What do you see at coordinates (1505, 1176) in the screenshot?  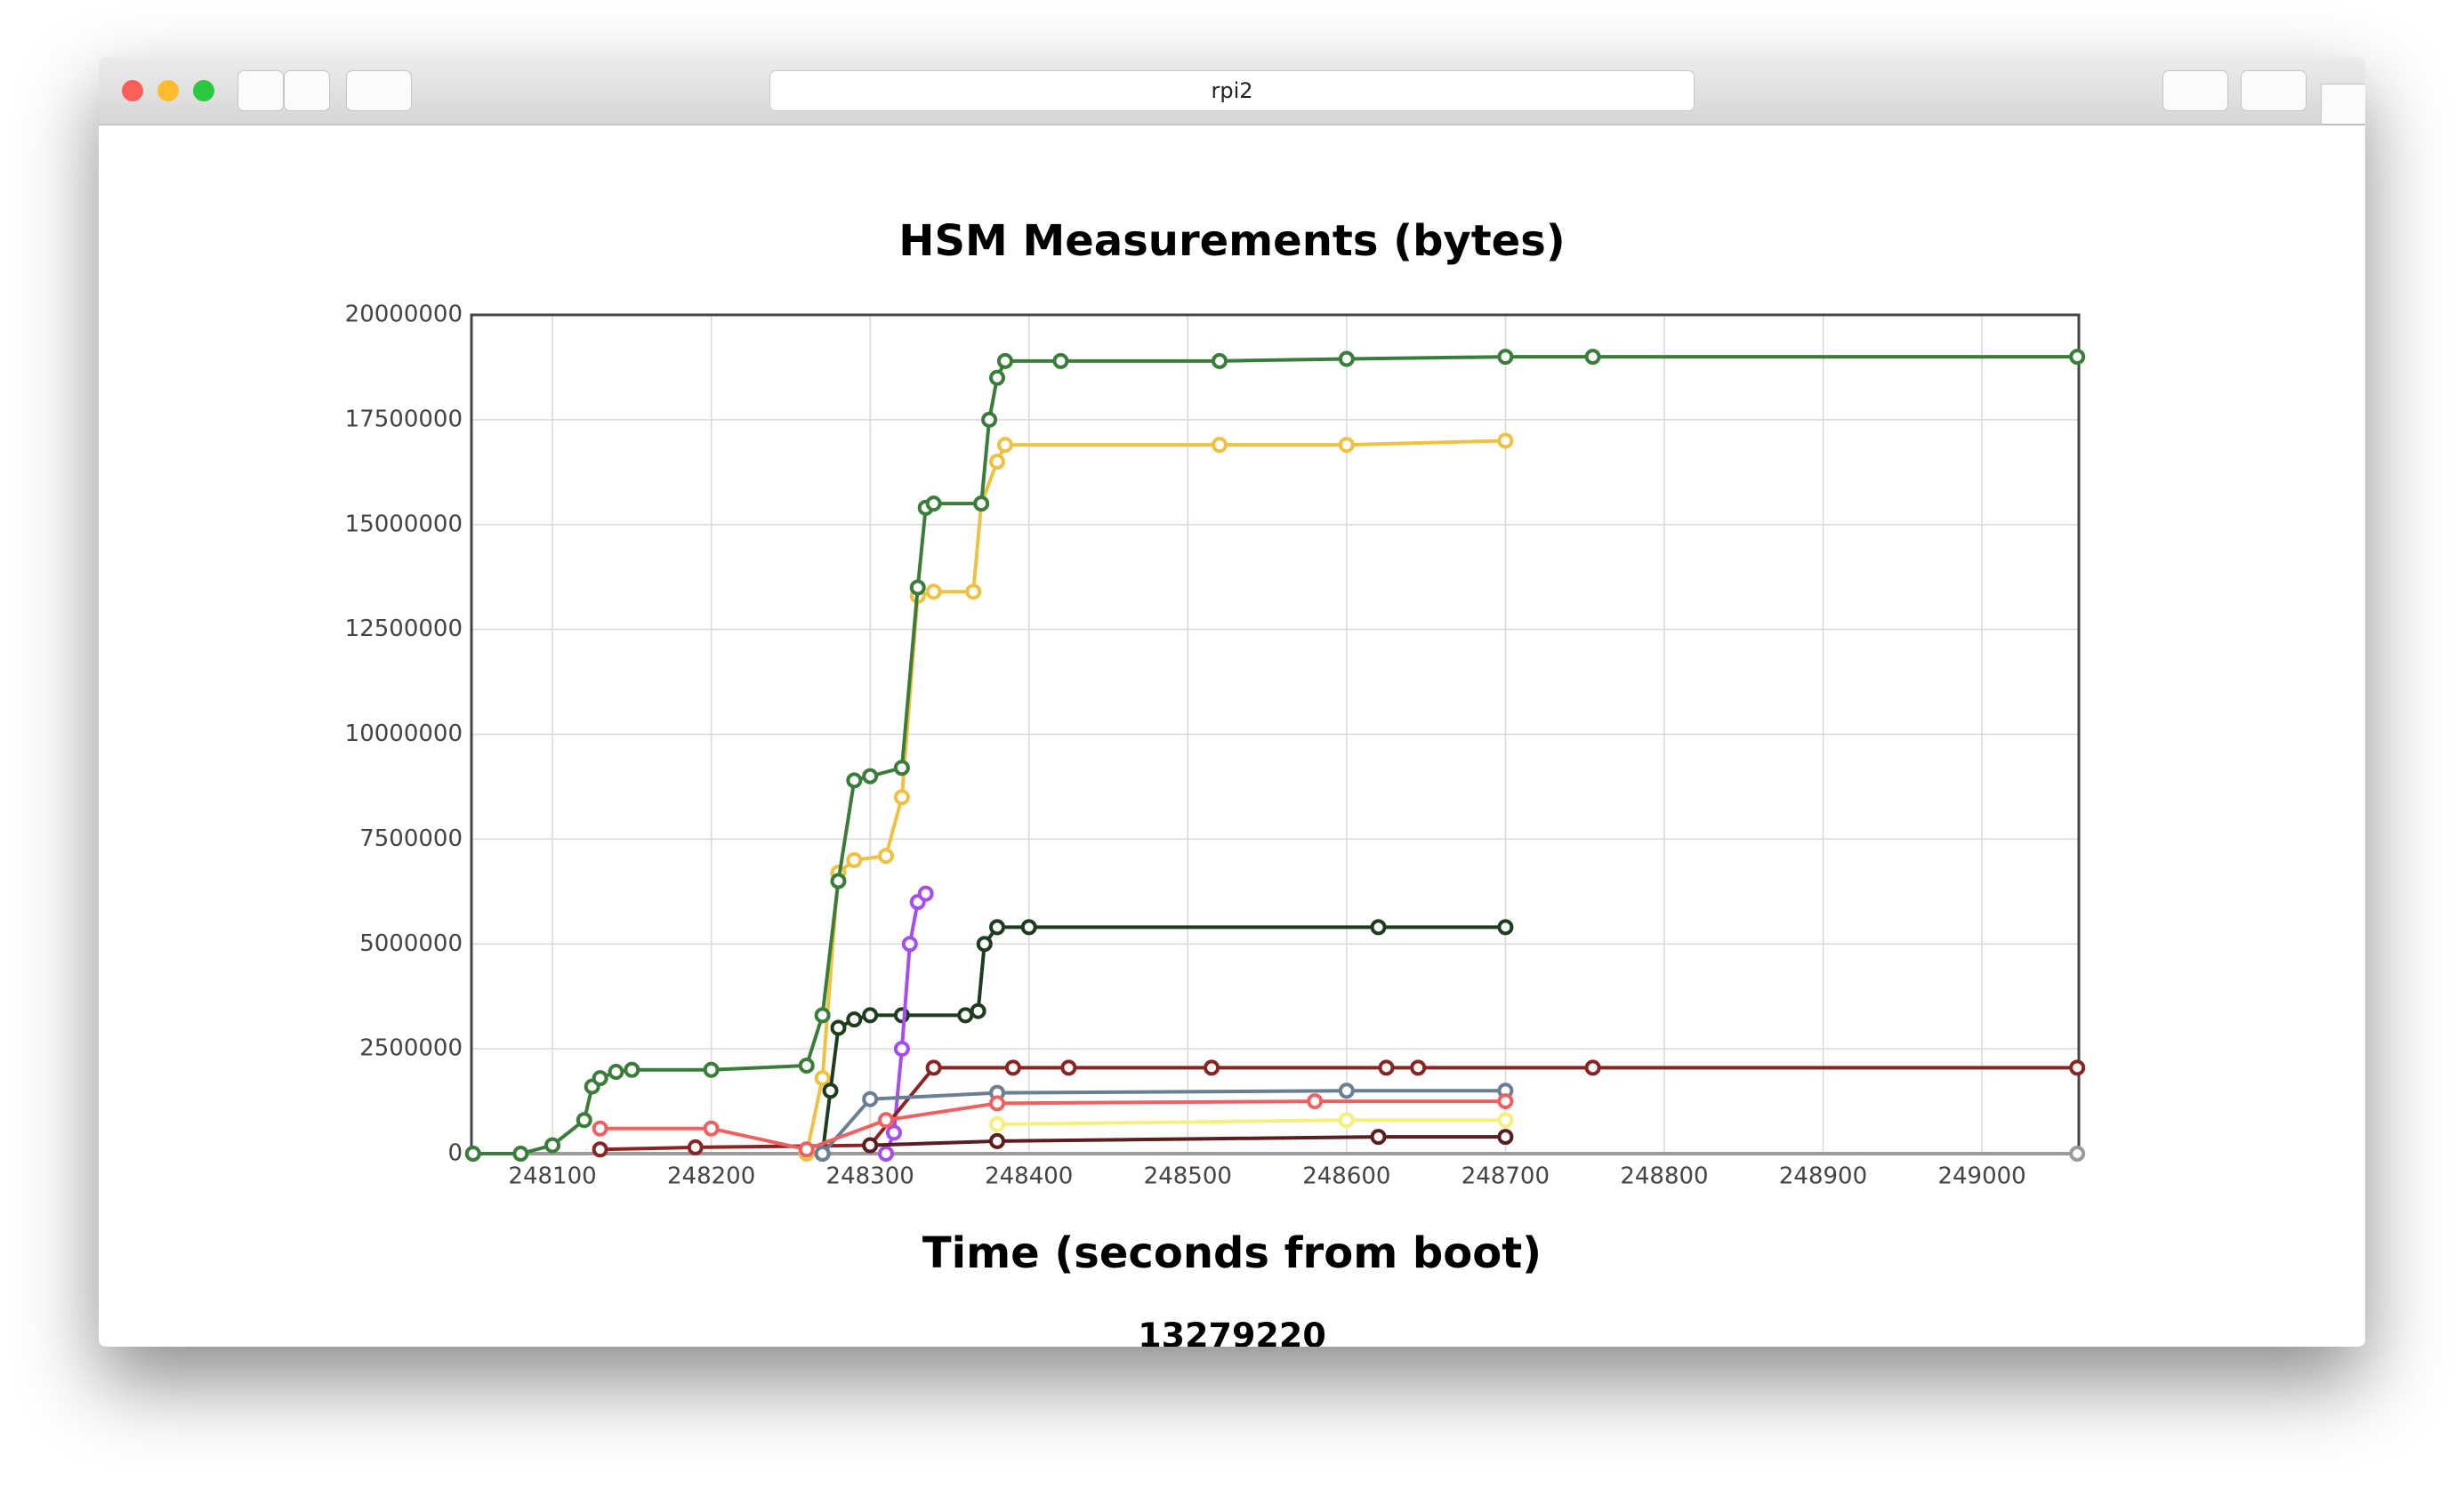 I see `x-tick-label: 248700` at bounding box center [1505, 1176].